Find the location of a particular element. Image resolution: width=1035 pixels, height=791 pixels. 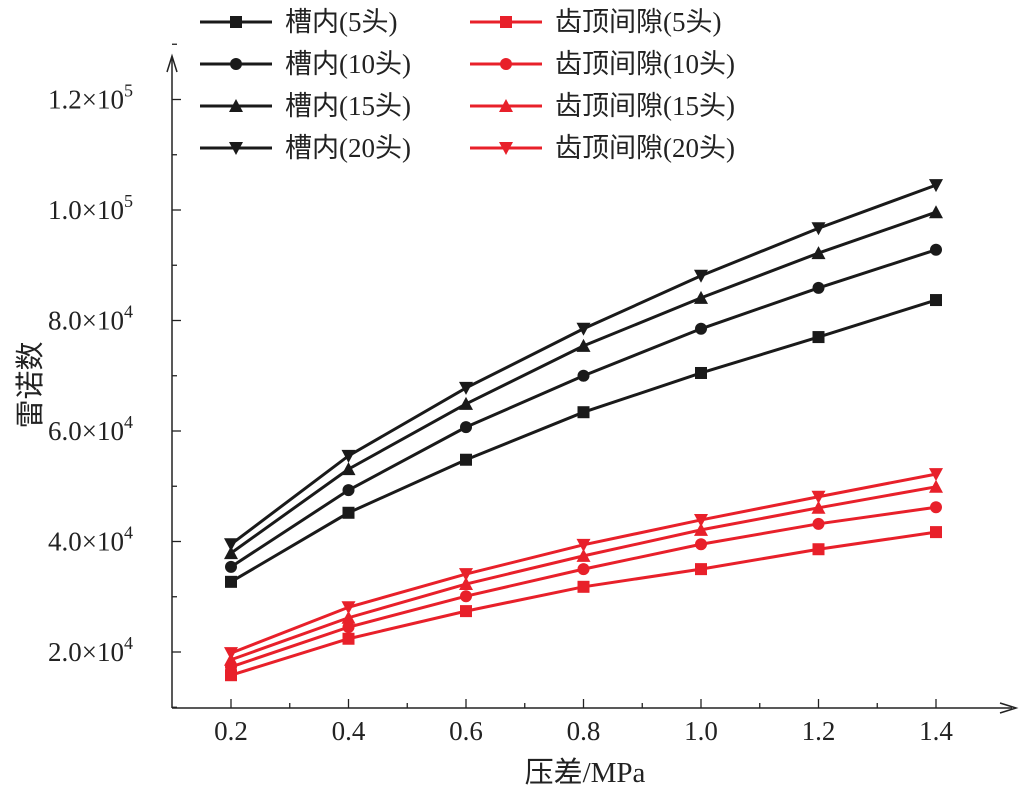

x-tick-label: 0.8 is located at coordinates (584, 731).